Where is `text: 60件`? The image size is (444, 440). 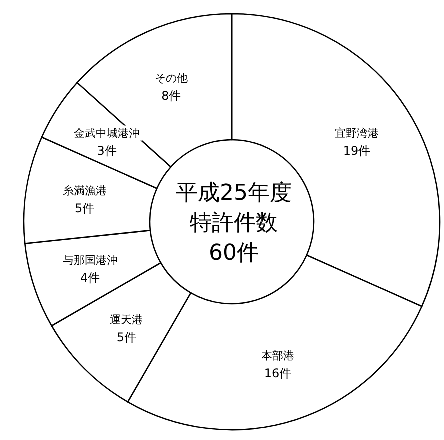 text: 60件 is located at coordinates (234, 253).